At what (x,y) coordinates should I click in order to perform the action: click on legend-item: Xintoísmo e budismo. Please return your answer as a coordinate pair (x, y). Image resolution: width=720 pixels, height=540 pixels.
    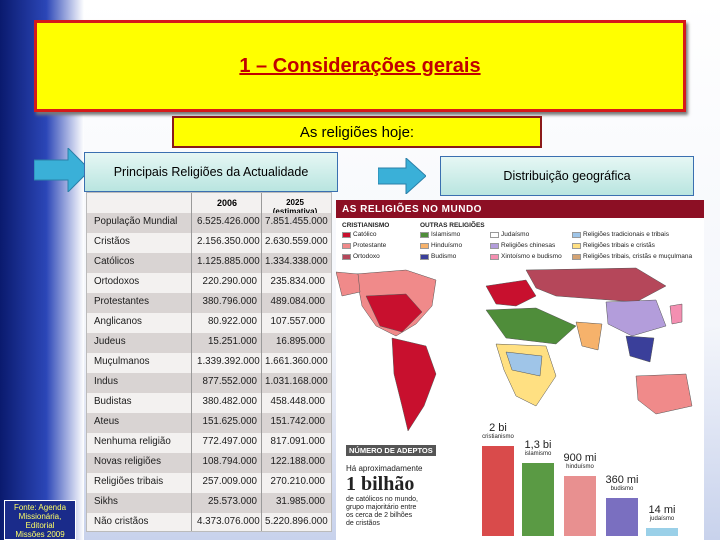
    Looking at the image, I should click on (526, 256).